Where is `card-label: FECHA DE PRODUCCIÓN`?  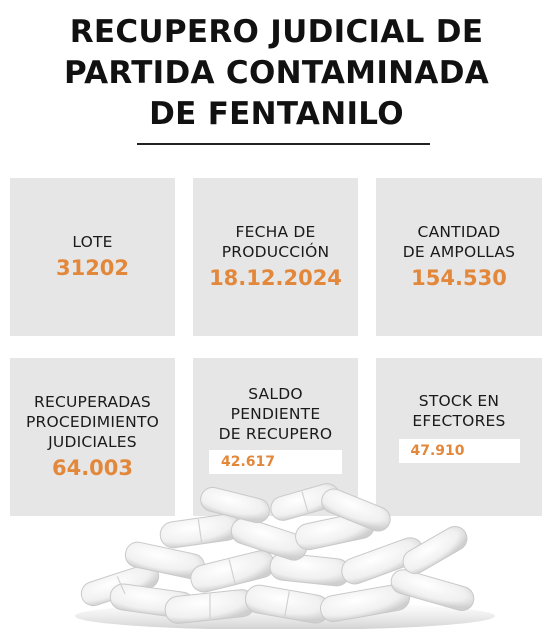 card-label: FECHA DE PRODUCCIÓN is located at coordinates (276, 242).